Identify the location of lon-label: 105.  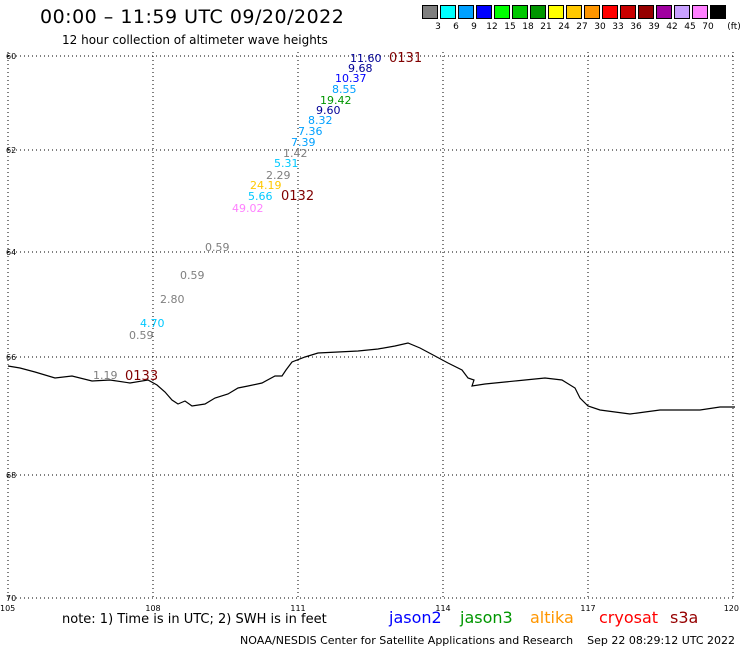
(7, 608).